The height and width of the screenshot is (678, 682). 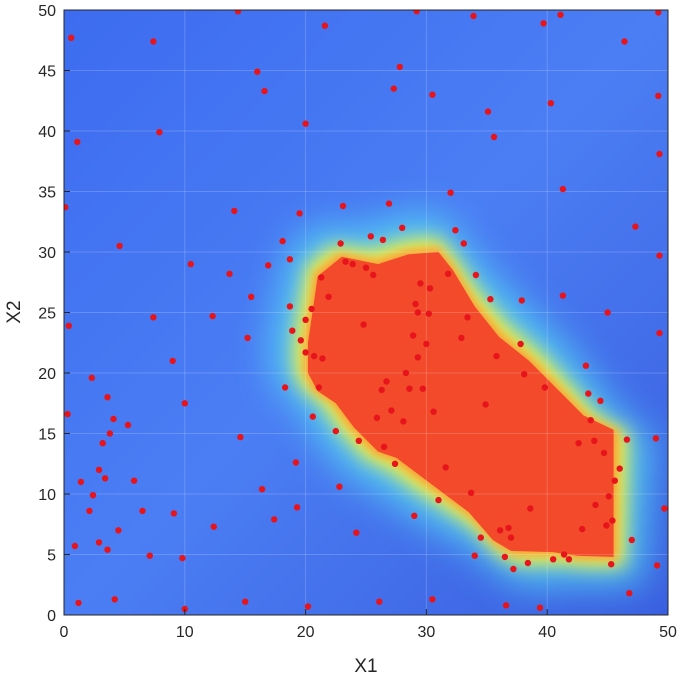 What do you see at coordinates (47, 495) in the screenshot?
I see `y-tick-label: 10` at bounding box center [47, 495].